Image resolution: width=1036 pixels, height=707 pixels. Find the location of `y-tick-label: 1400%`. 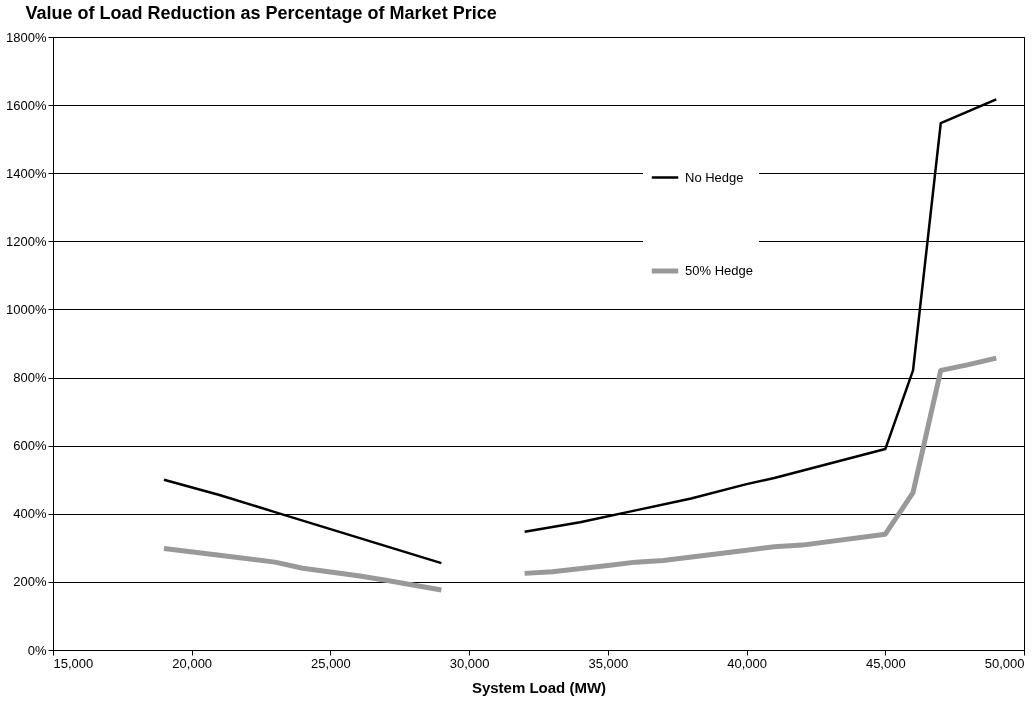

y-tick-label: 1400% is located at coordinates (26, 173).